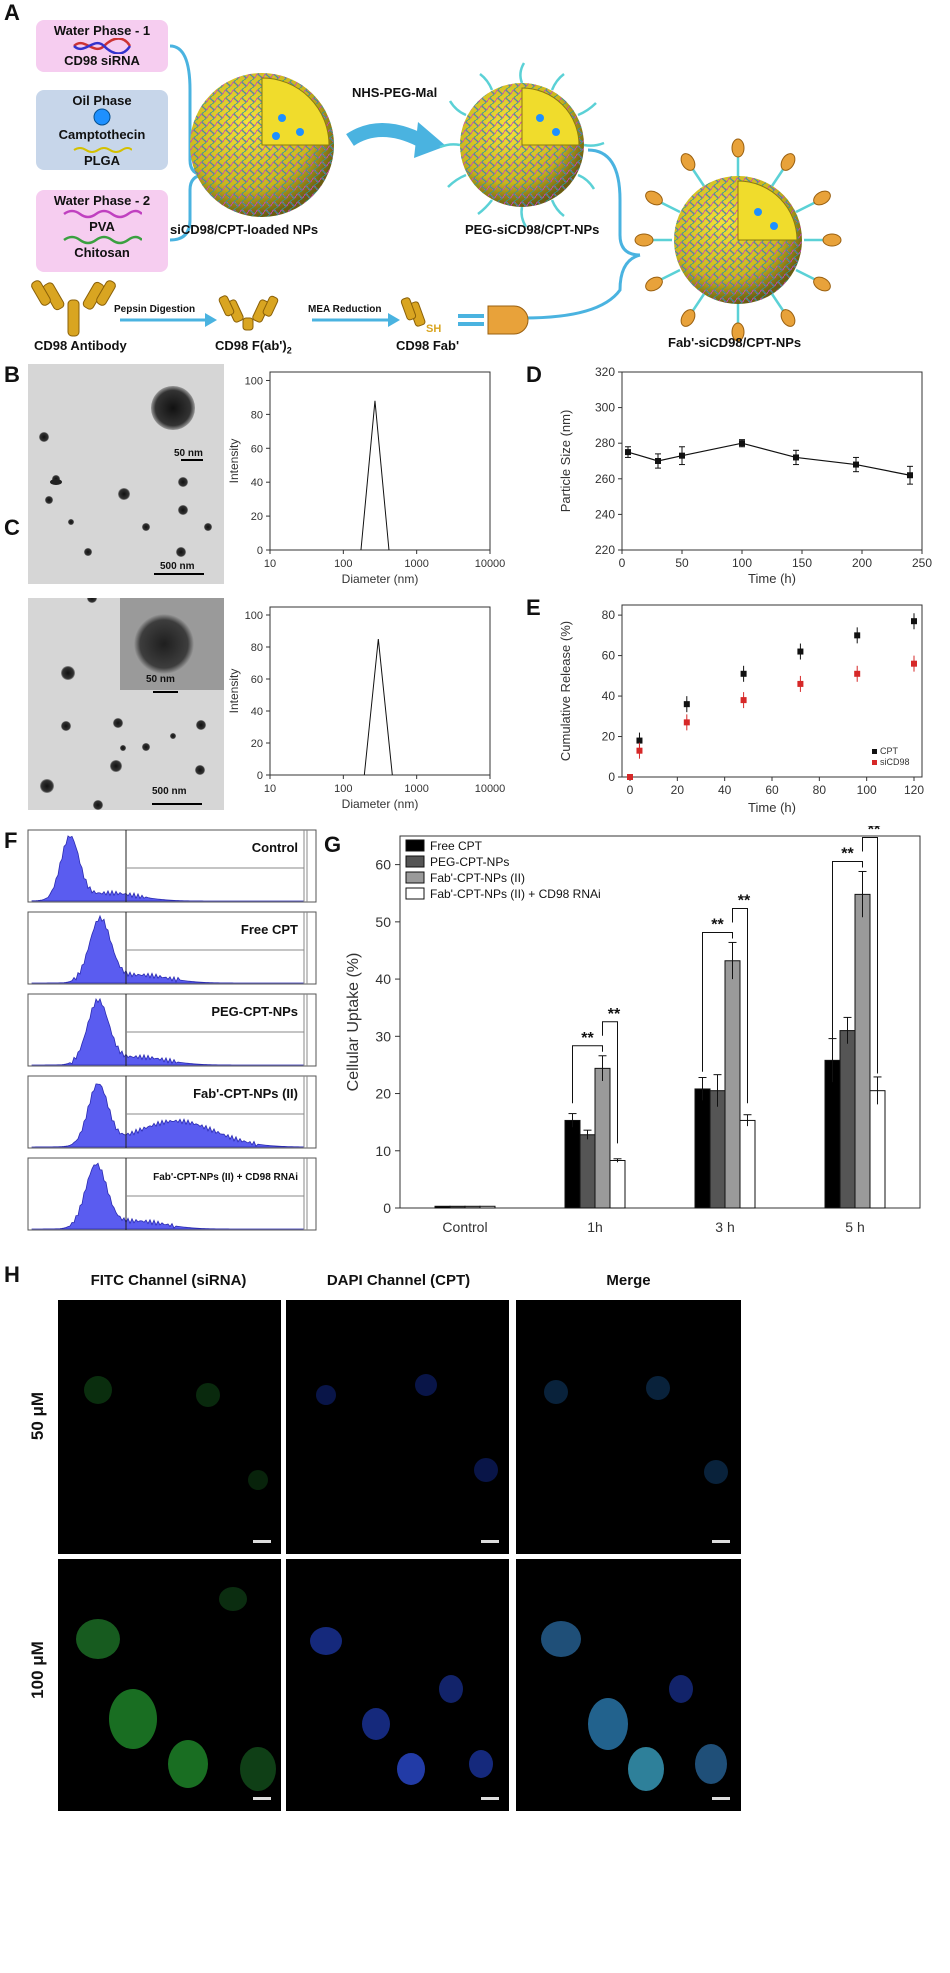  I want to click on tem-b-main-scale: 500 nm, so click(177, 566).